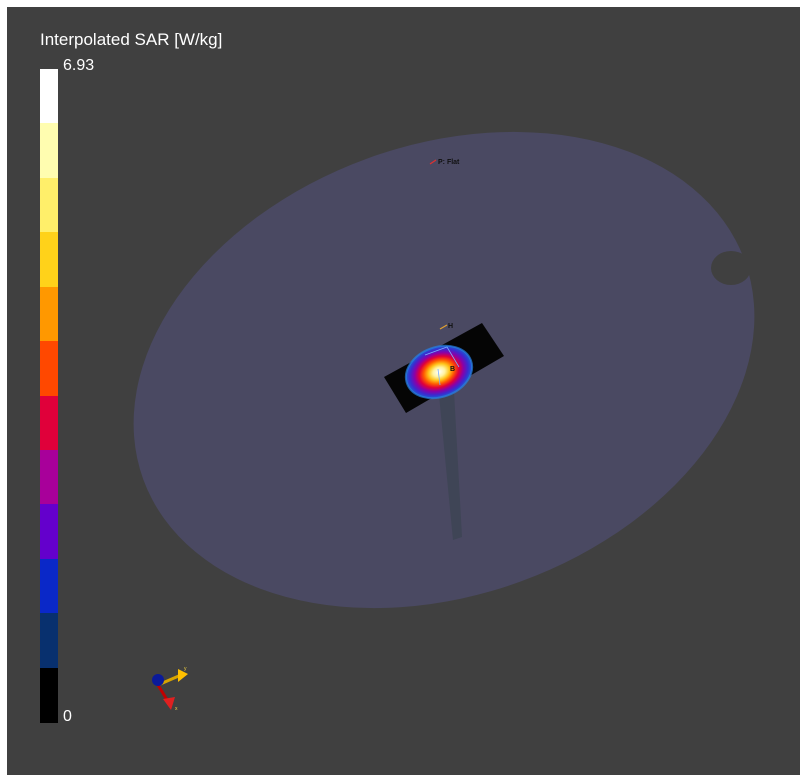  What do you see at coordinates (450, 326) in the screenshot?
I see `device-label: H` at bounding box center [450, 326].